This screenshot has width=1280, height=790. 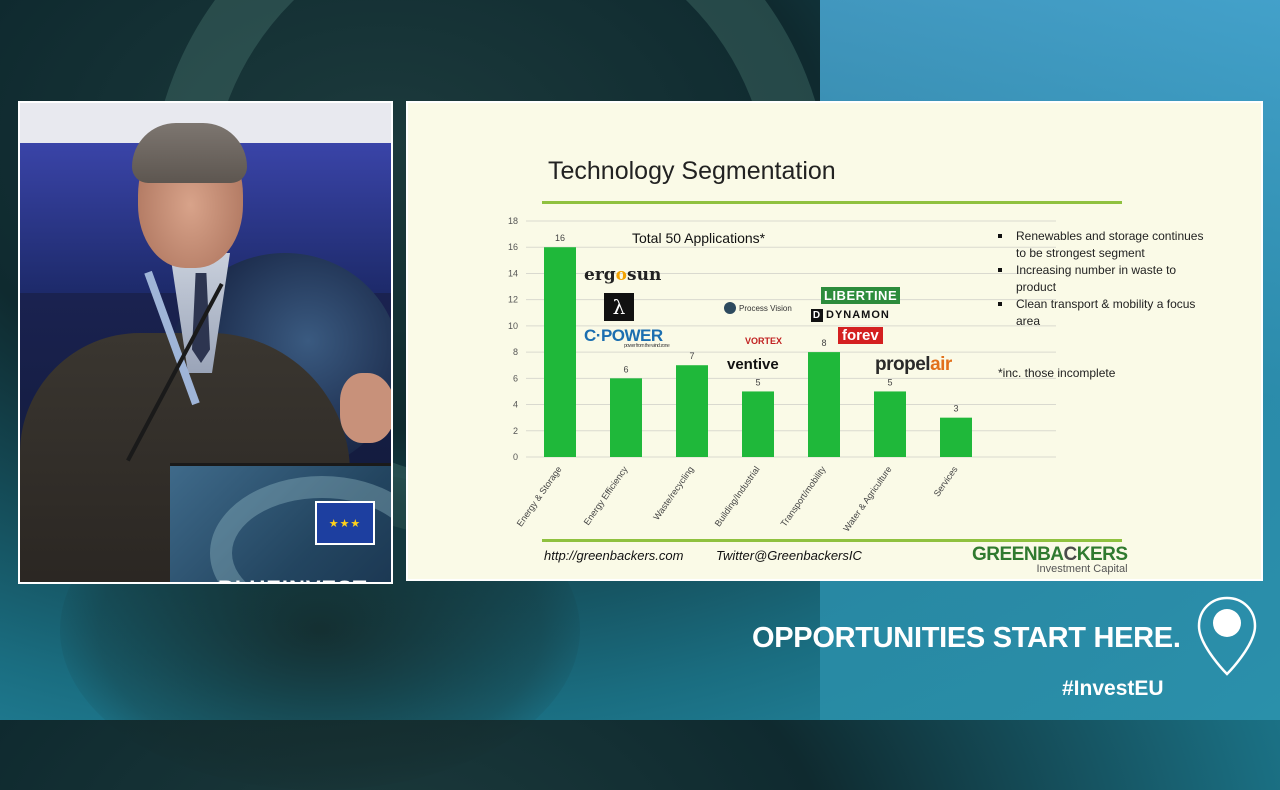 What do you see at coordinates (345, 523) in the screenshot?
I see `eu-flag-icon: ★★★` at bounding box center [345, 523].